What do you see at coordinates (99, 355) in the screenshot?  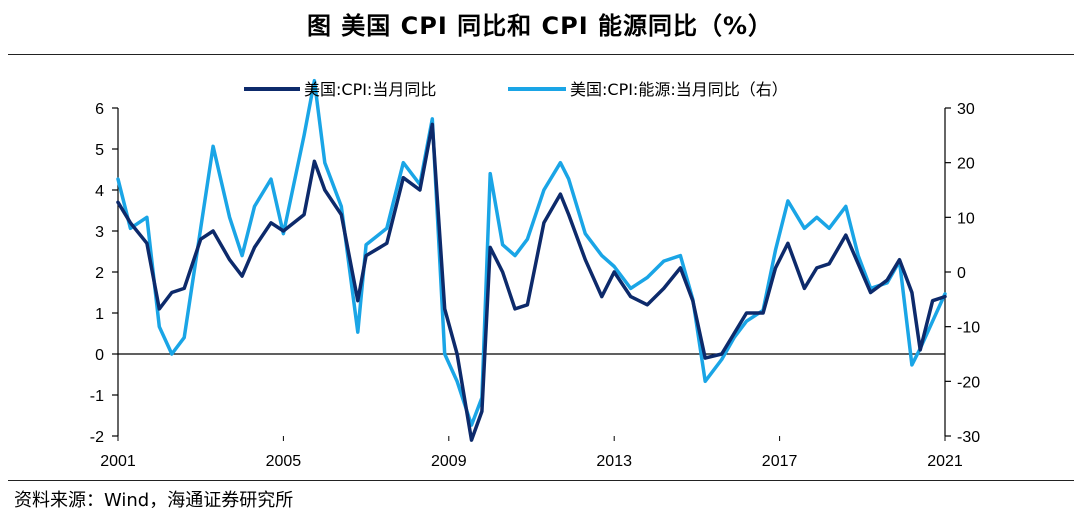 I see `left-axis-tick-label: 0` at bounding box center [99, 355].